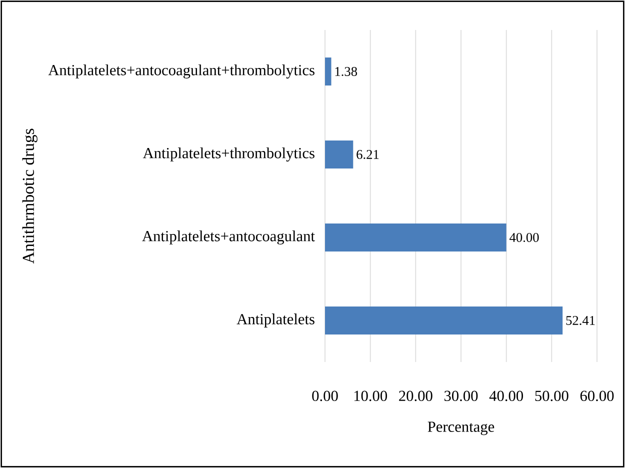  I want to click on x-tick-label: 10.00, so click(371, 396).